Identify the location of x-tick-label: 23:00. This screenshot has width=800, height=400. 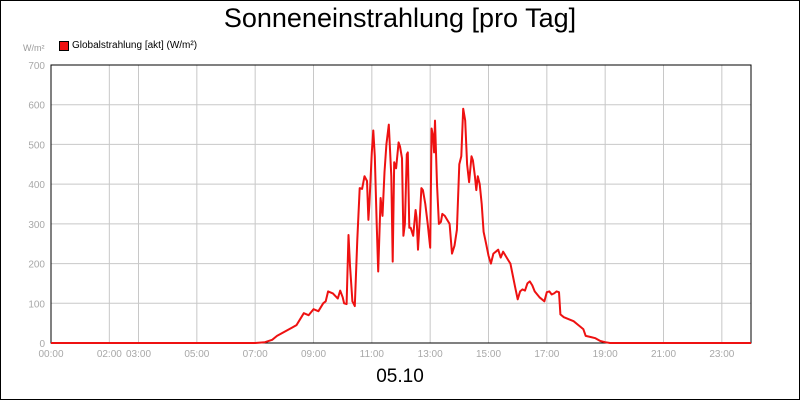
(721, 354).